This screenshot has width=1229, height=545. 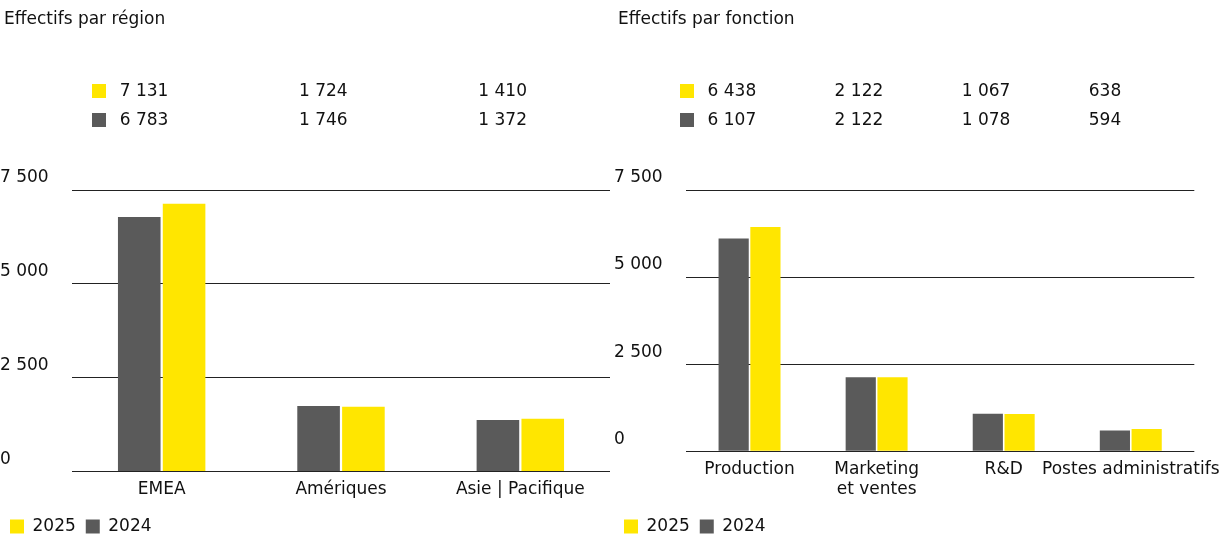 I want to click on data-label: 1 746, so click(x=323, y=119).